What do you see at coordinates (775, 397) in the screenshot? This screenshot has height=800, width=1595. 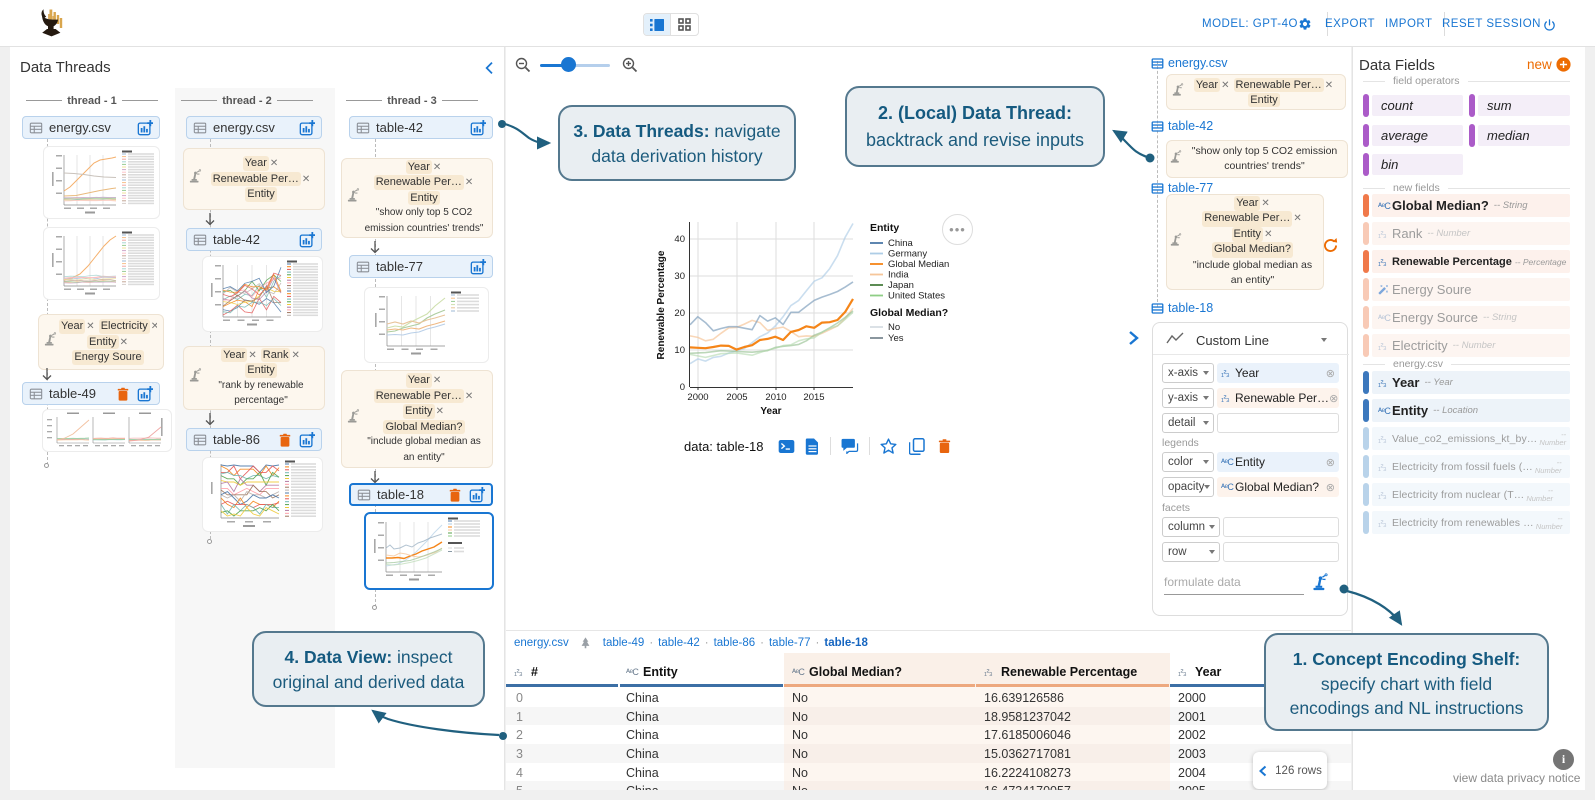 I see `svg-text: 2010` at bounding box center [775, 397].